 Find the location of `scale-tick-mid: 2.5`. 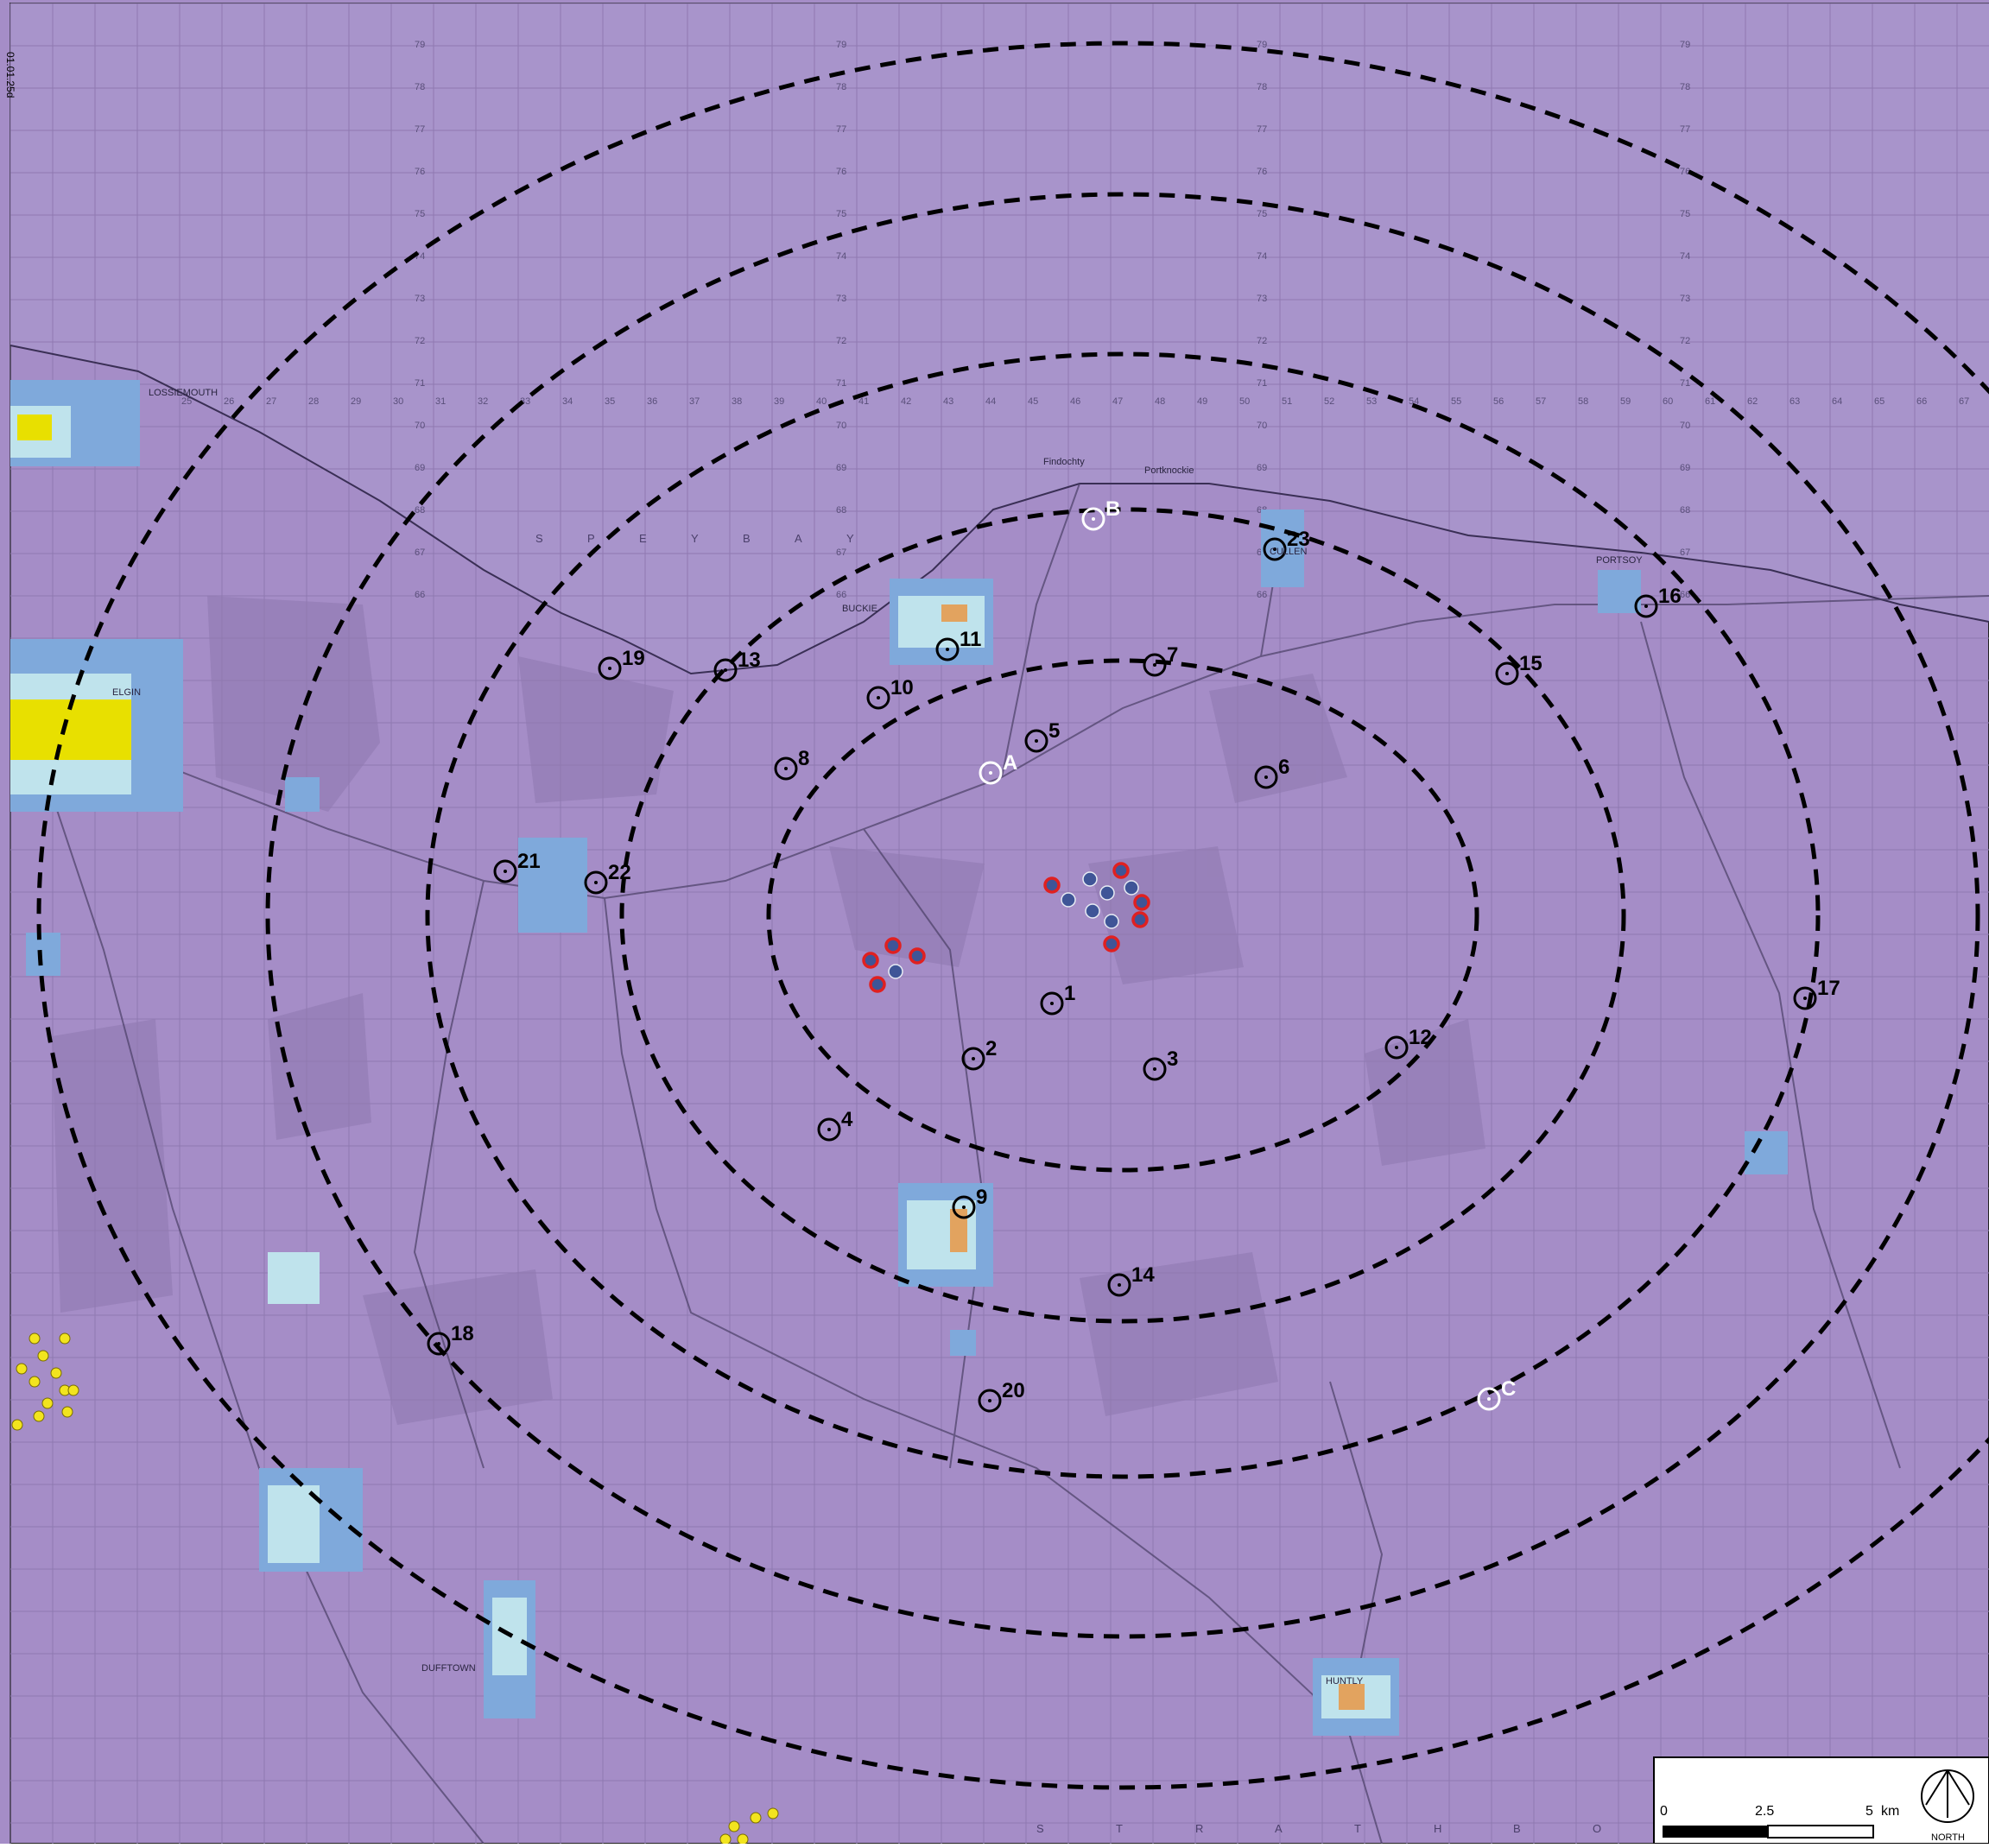

scale-tick-mid: 2.5 is located at coordinates (1764, 1811).